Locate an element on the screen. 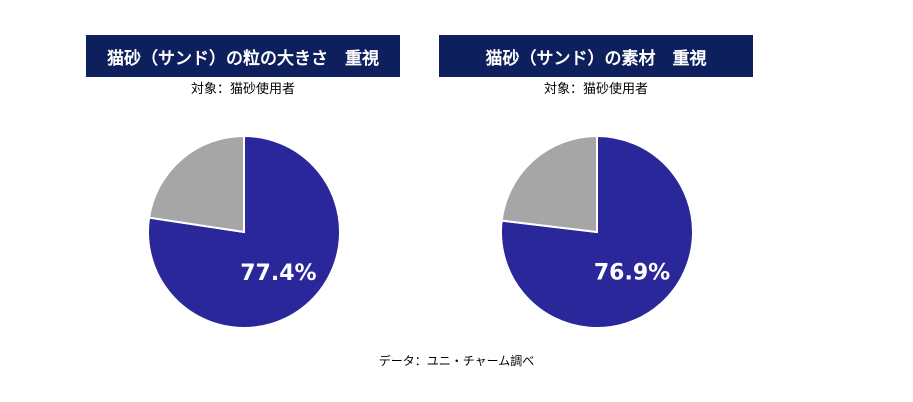 This screenshot has width=913, height=402. pie-chart: 76.9% is located at coordinates (597, 231).